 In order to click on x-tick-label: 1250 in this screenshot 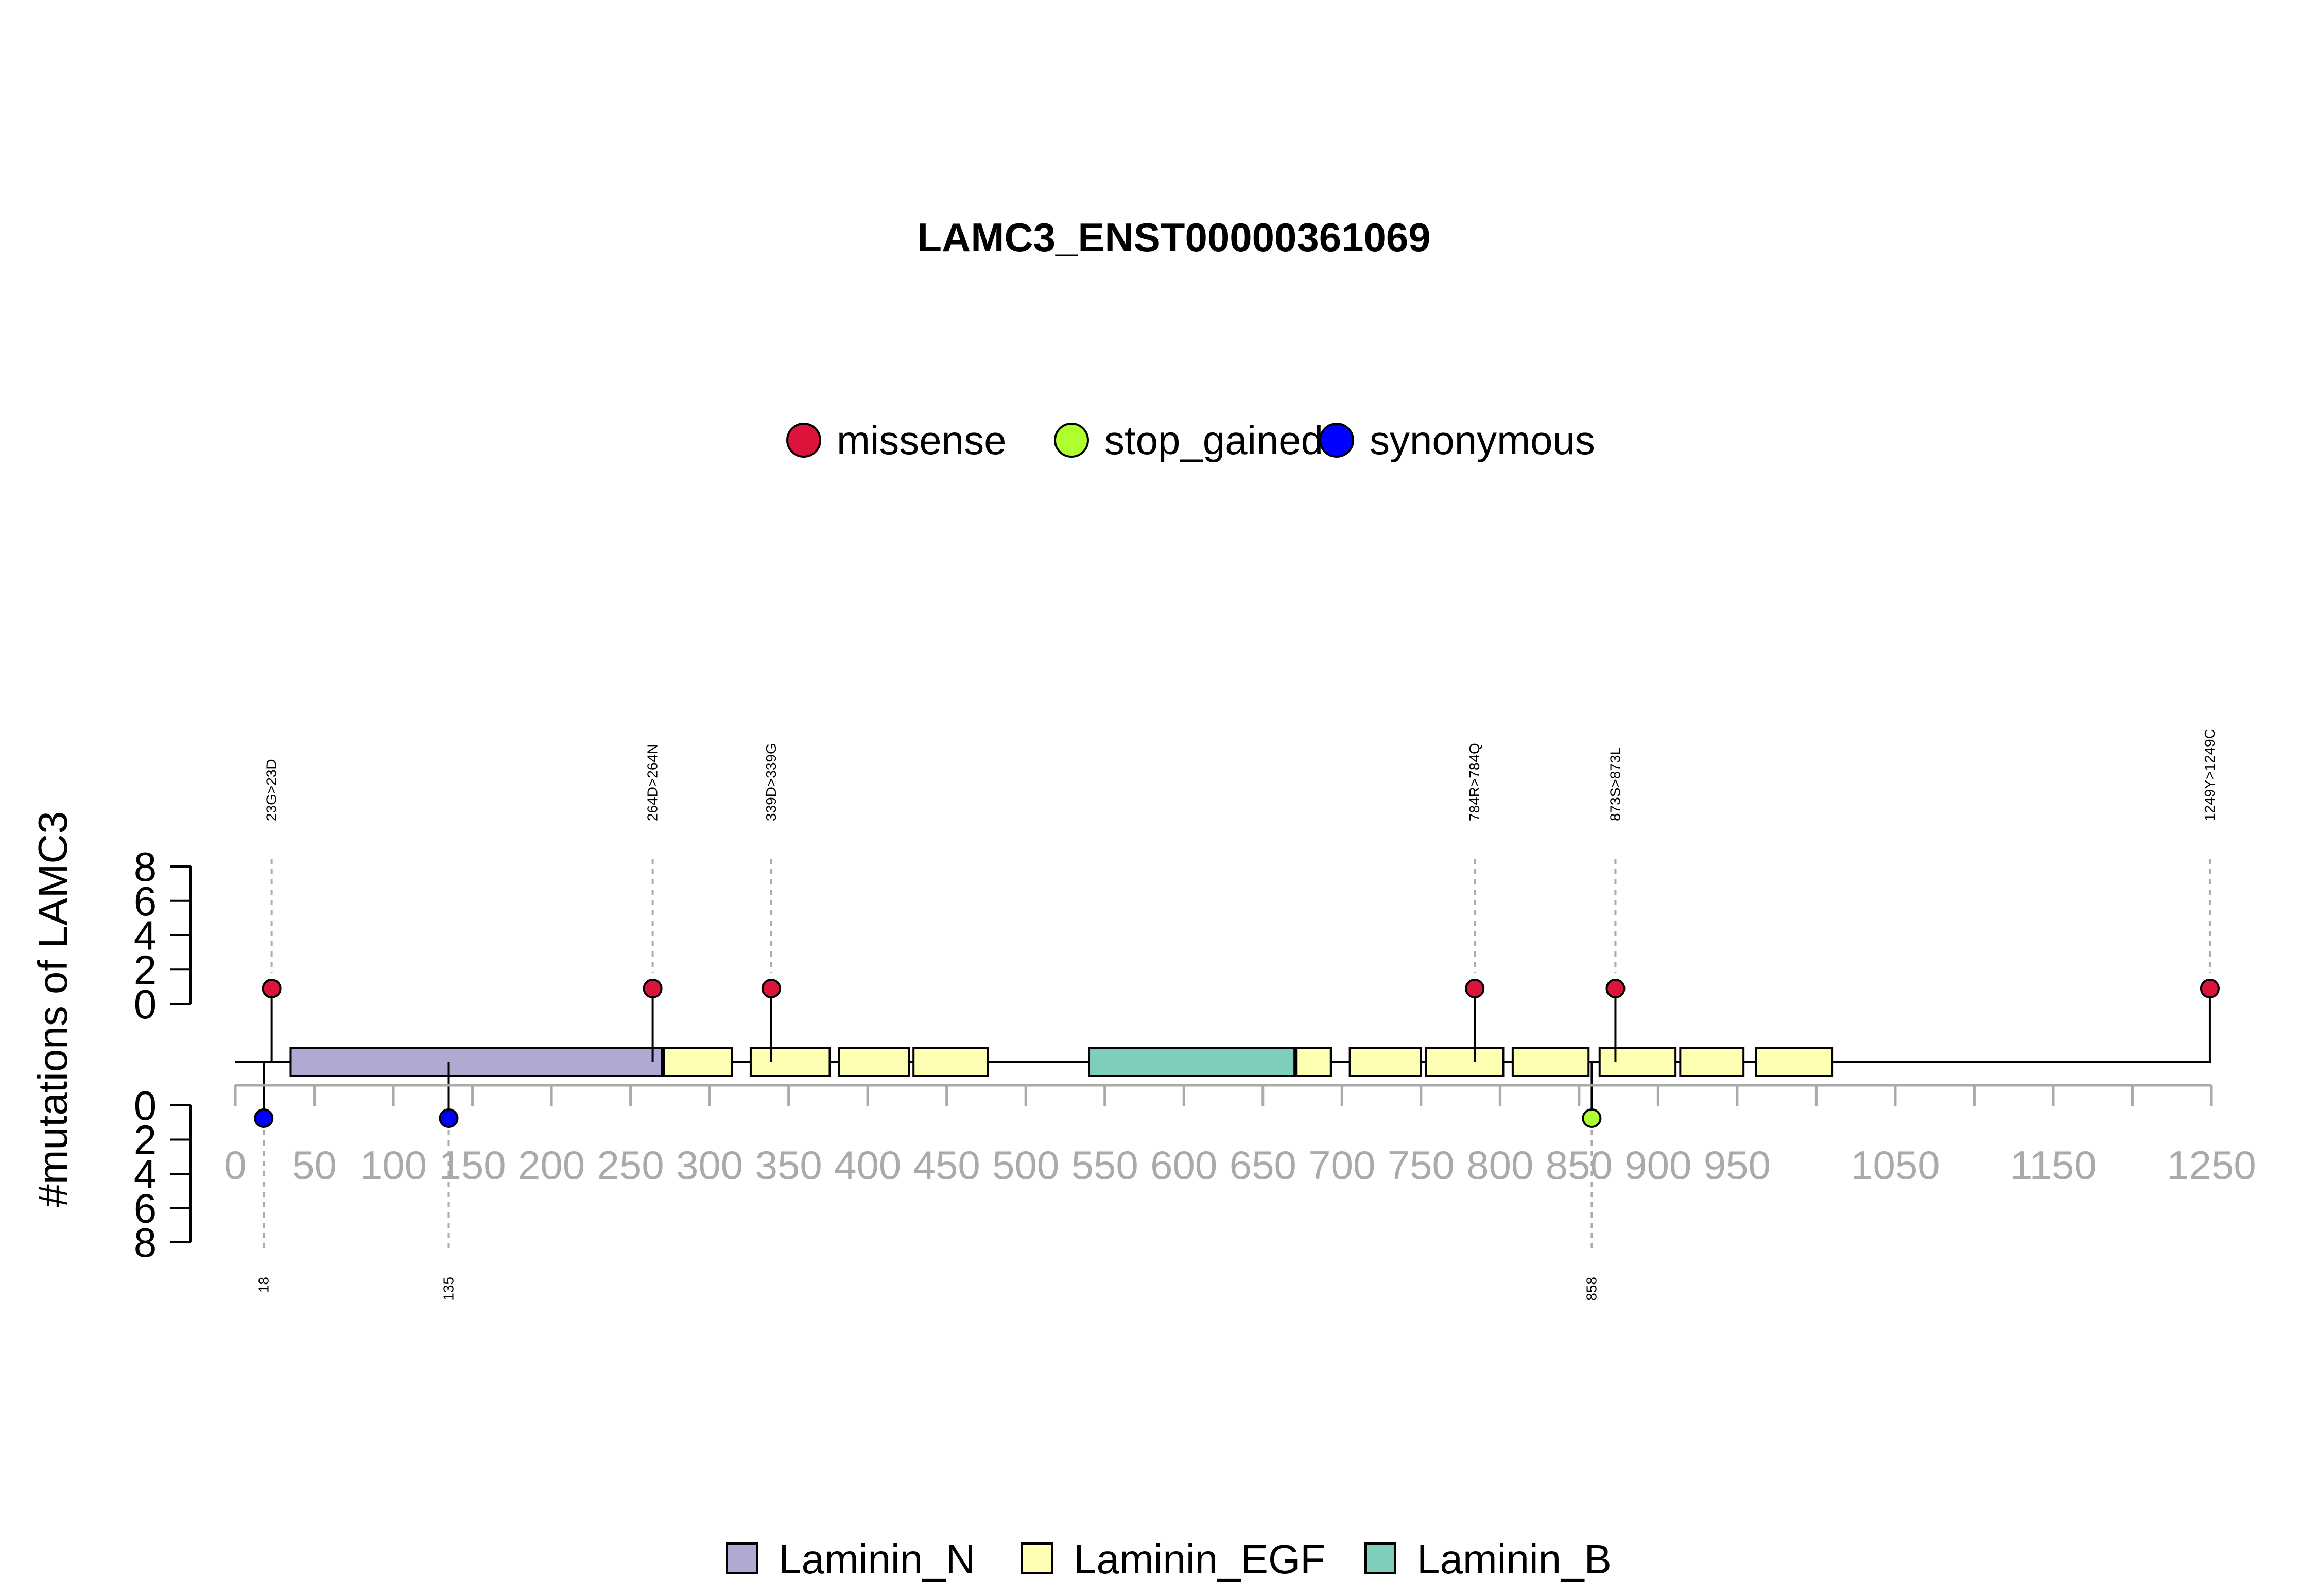, I will do `click(2211, 1165)`.